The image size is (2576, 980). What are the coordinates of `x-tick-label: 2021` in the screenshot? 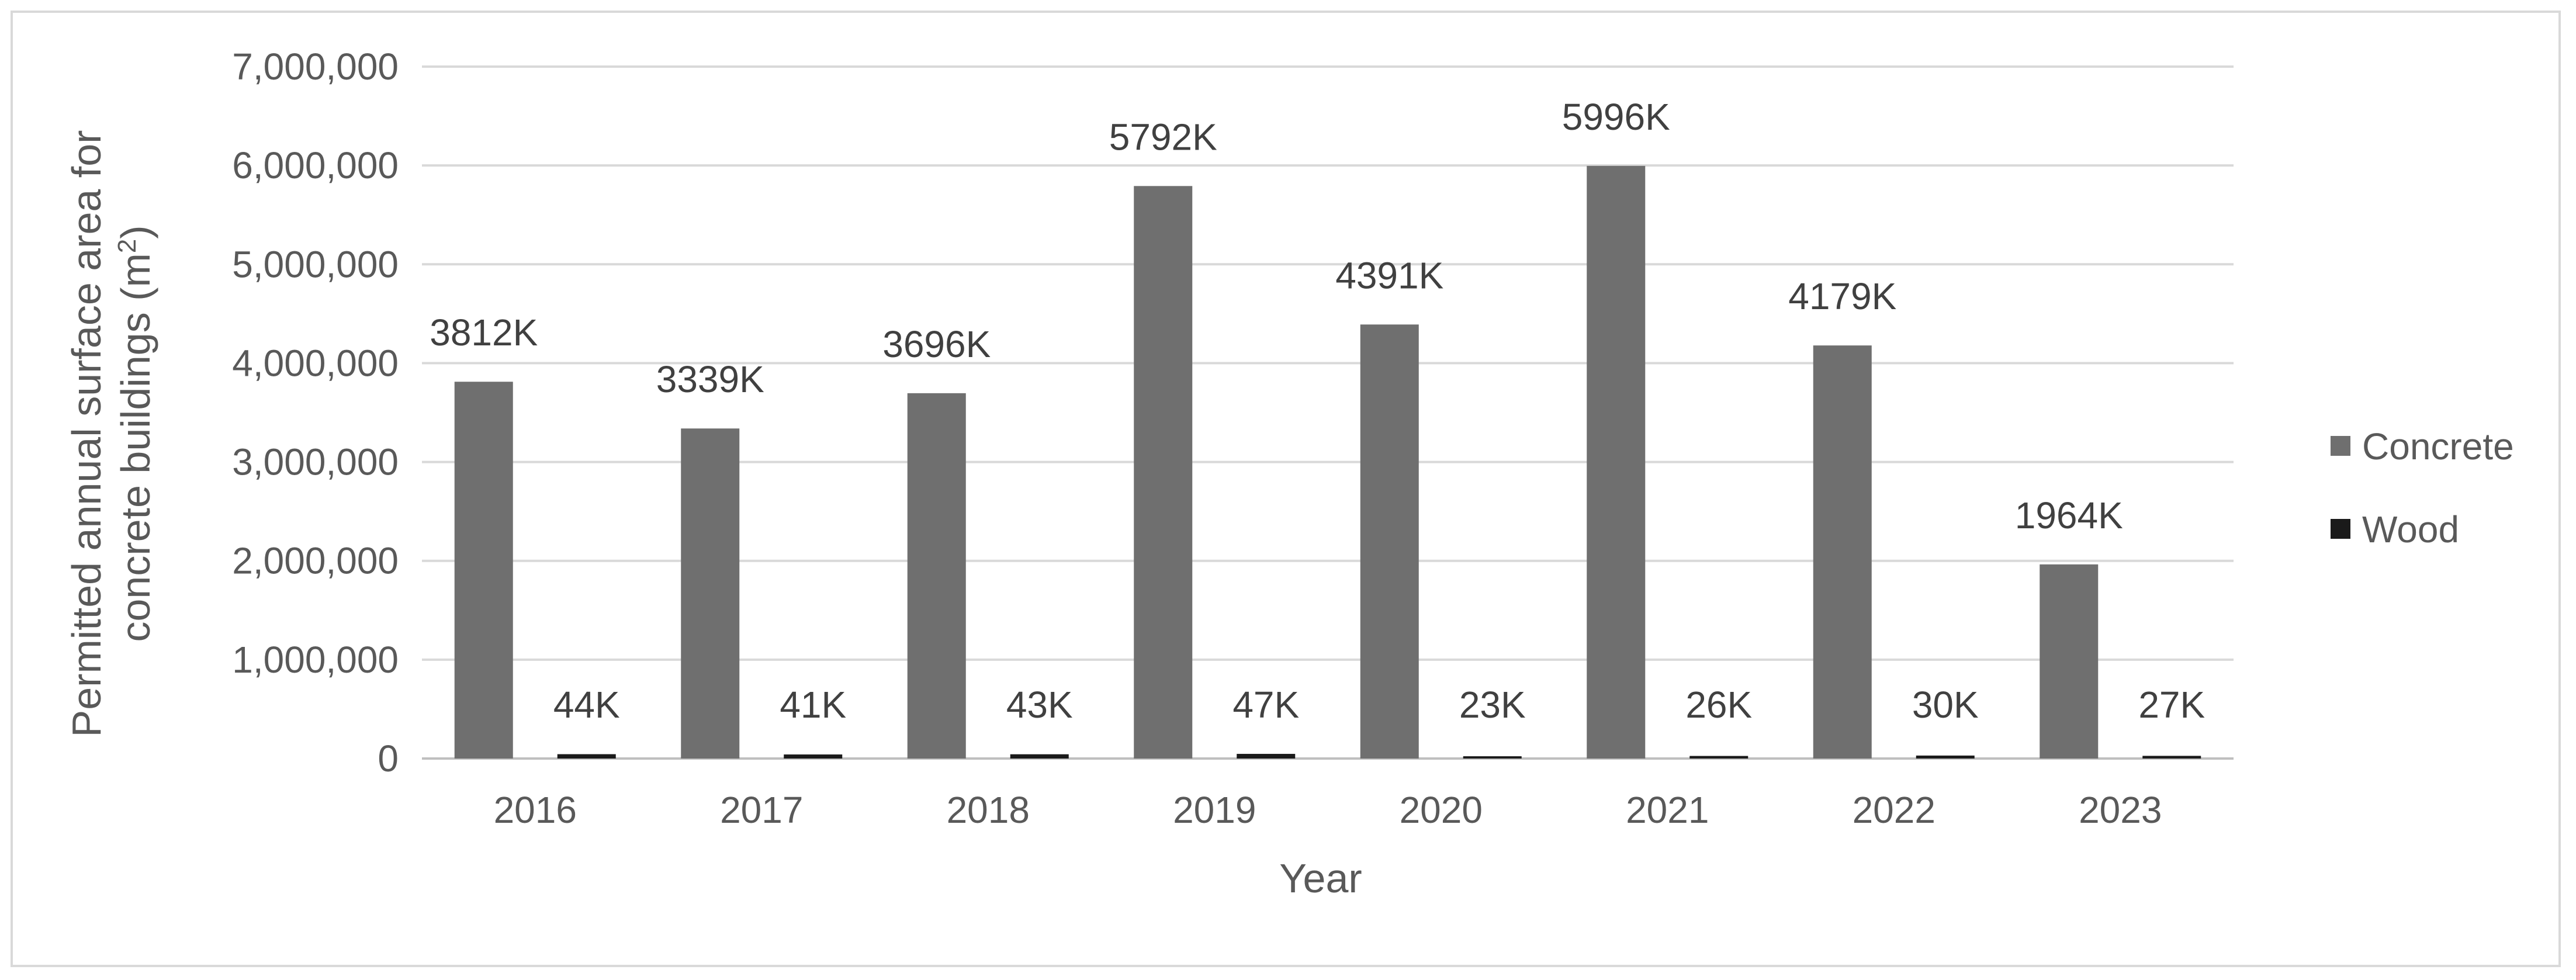 It's located at (1667, 810).